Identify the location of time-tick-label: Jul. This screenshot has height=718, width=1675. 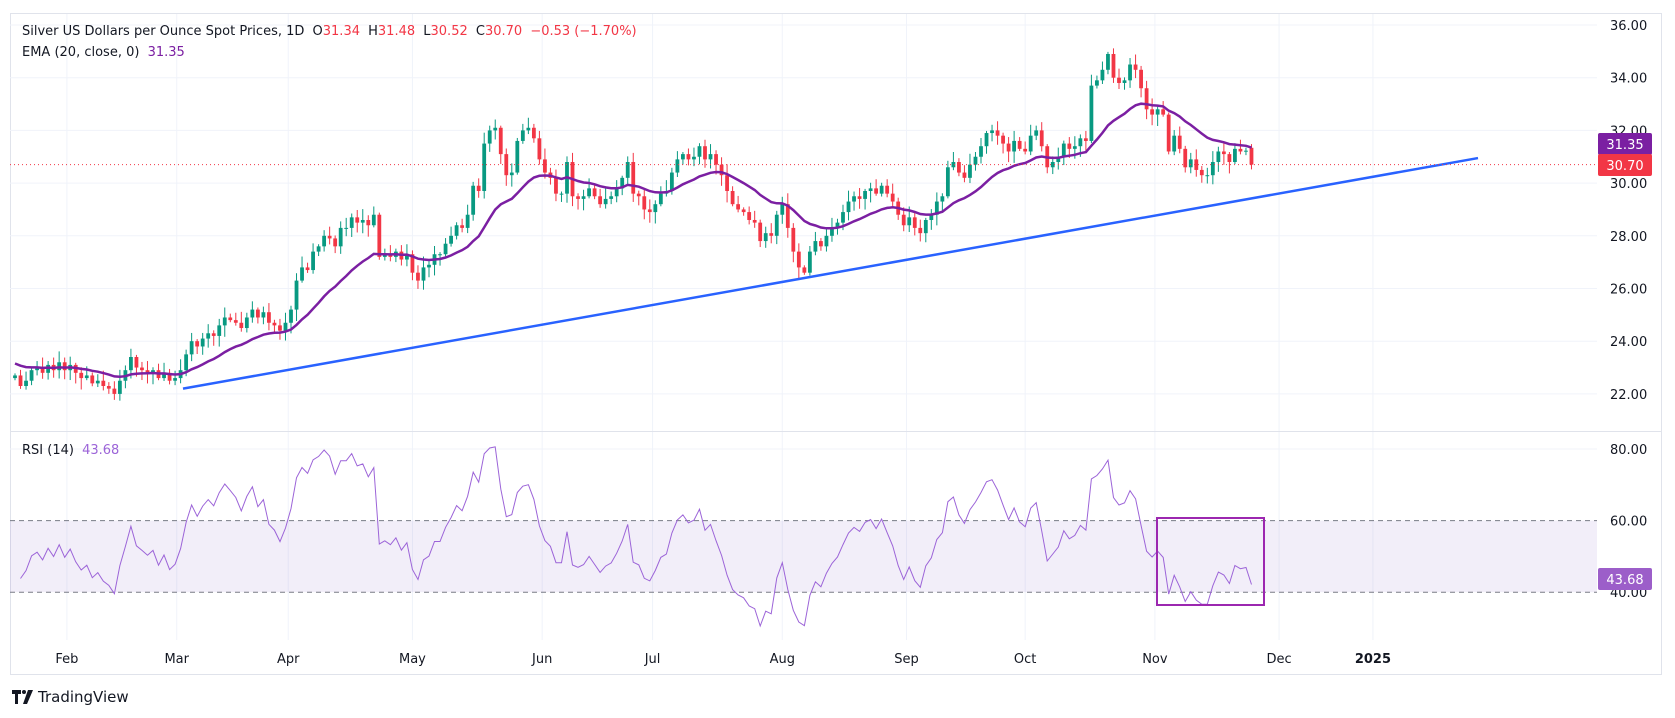
(652, 659).